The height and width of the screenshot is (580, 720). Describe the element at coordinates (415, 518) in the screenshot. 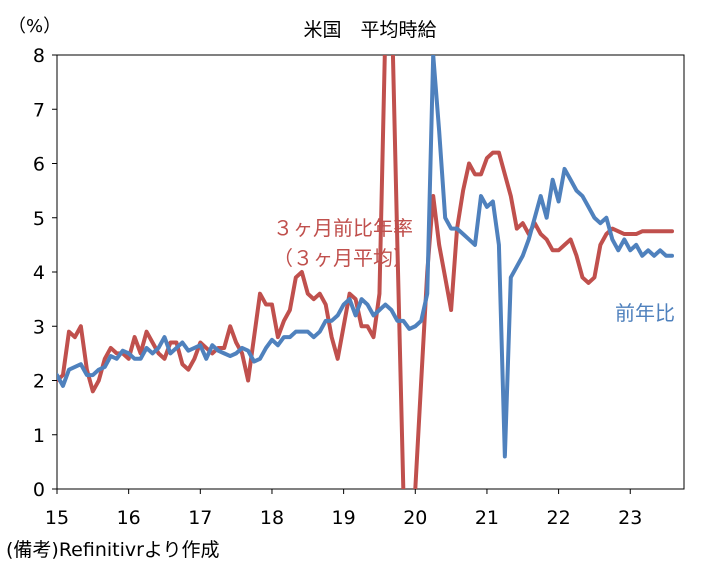

I see `x-tick-label: 20` at that location.